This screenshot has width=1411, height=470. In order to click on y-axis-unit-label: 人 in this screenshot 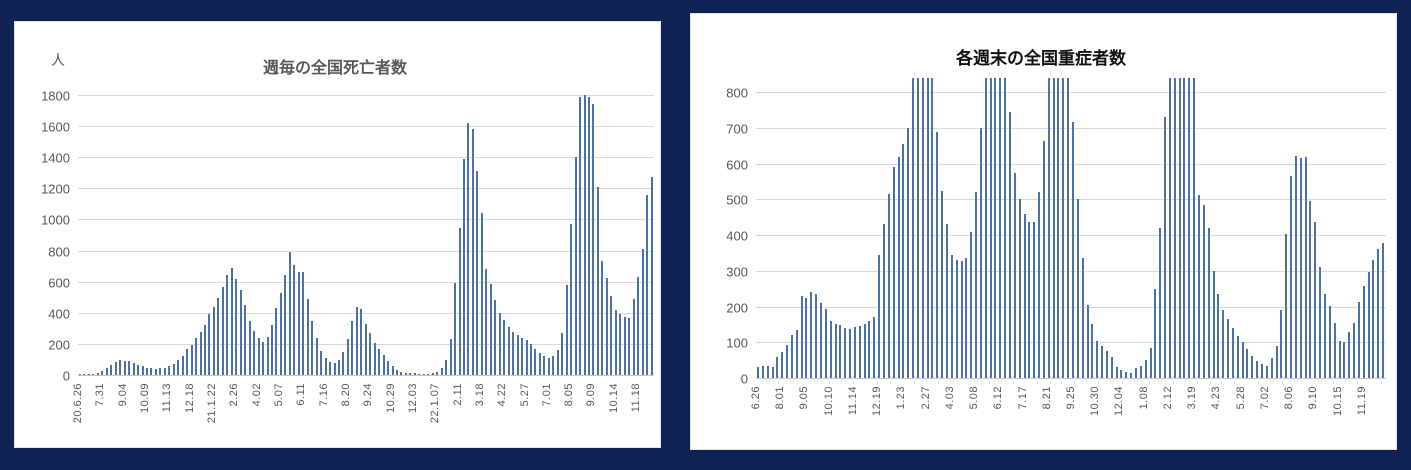, I will do `click(58, 60)`.